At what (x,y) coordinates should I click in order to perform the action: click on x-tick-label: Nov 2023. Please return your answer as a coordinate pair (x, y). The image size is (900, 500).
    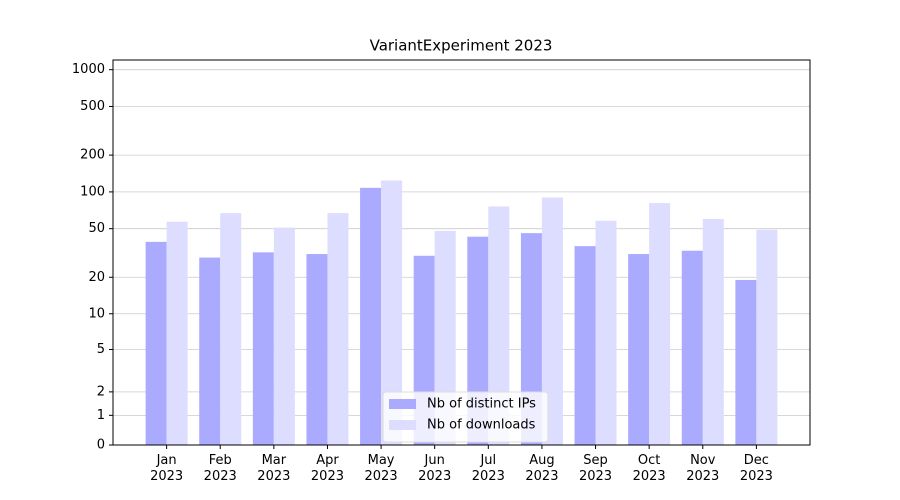
    Looking at the image, I should click on (703, 468).